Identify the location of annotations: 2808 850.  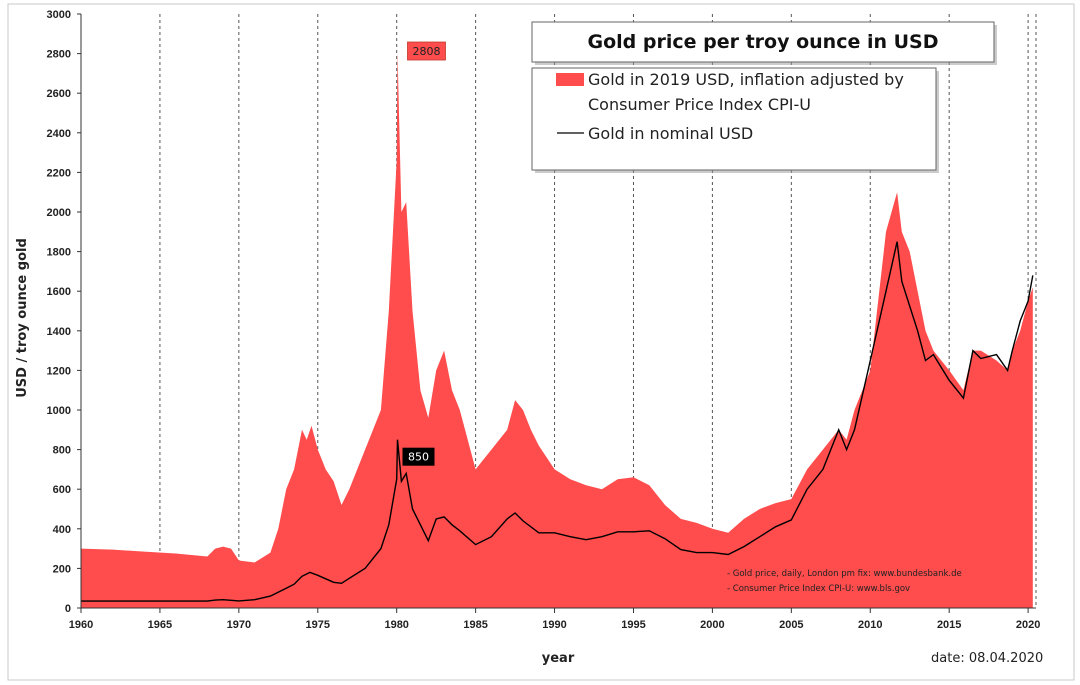
(424, 253).